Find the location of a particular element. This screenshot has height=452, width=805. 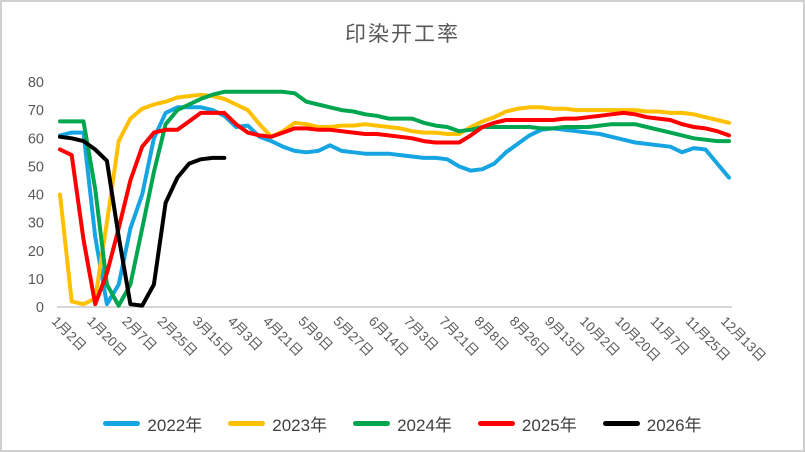

chart-title: 印染开工率 is located at coordinates (402, 34).